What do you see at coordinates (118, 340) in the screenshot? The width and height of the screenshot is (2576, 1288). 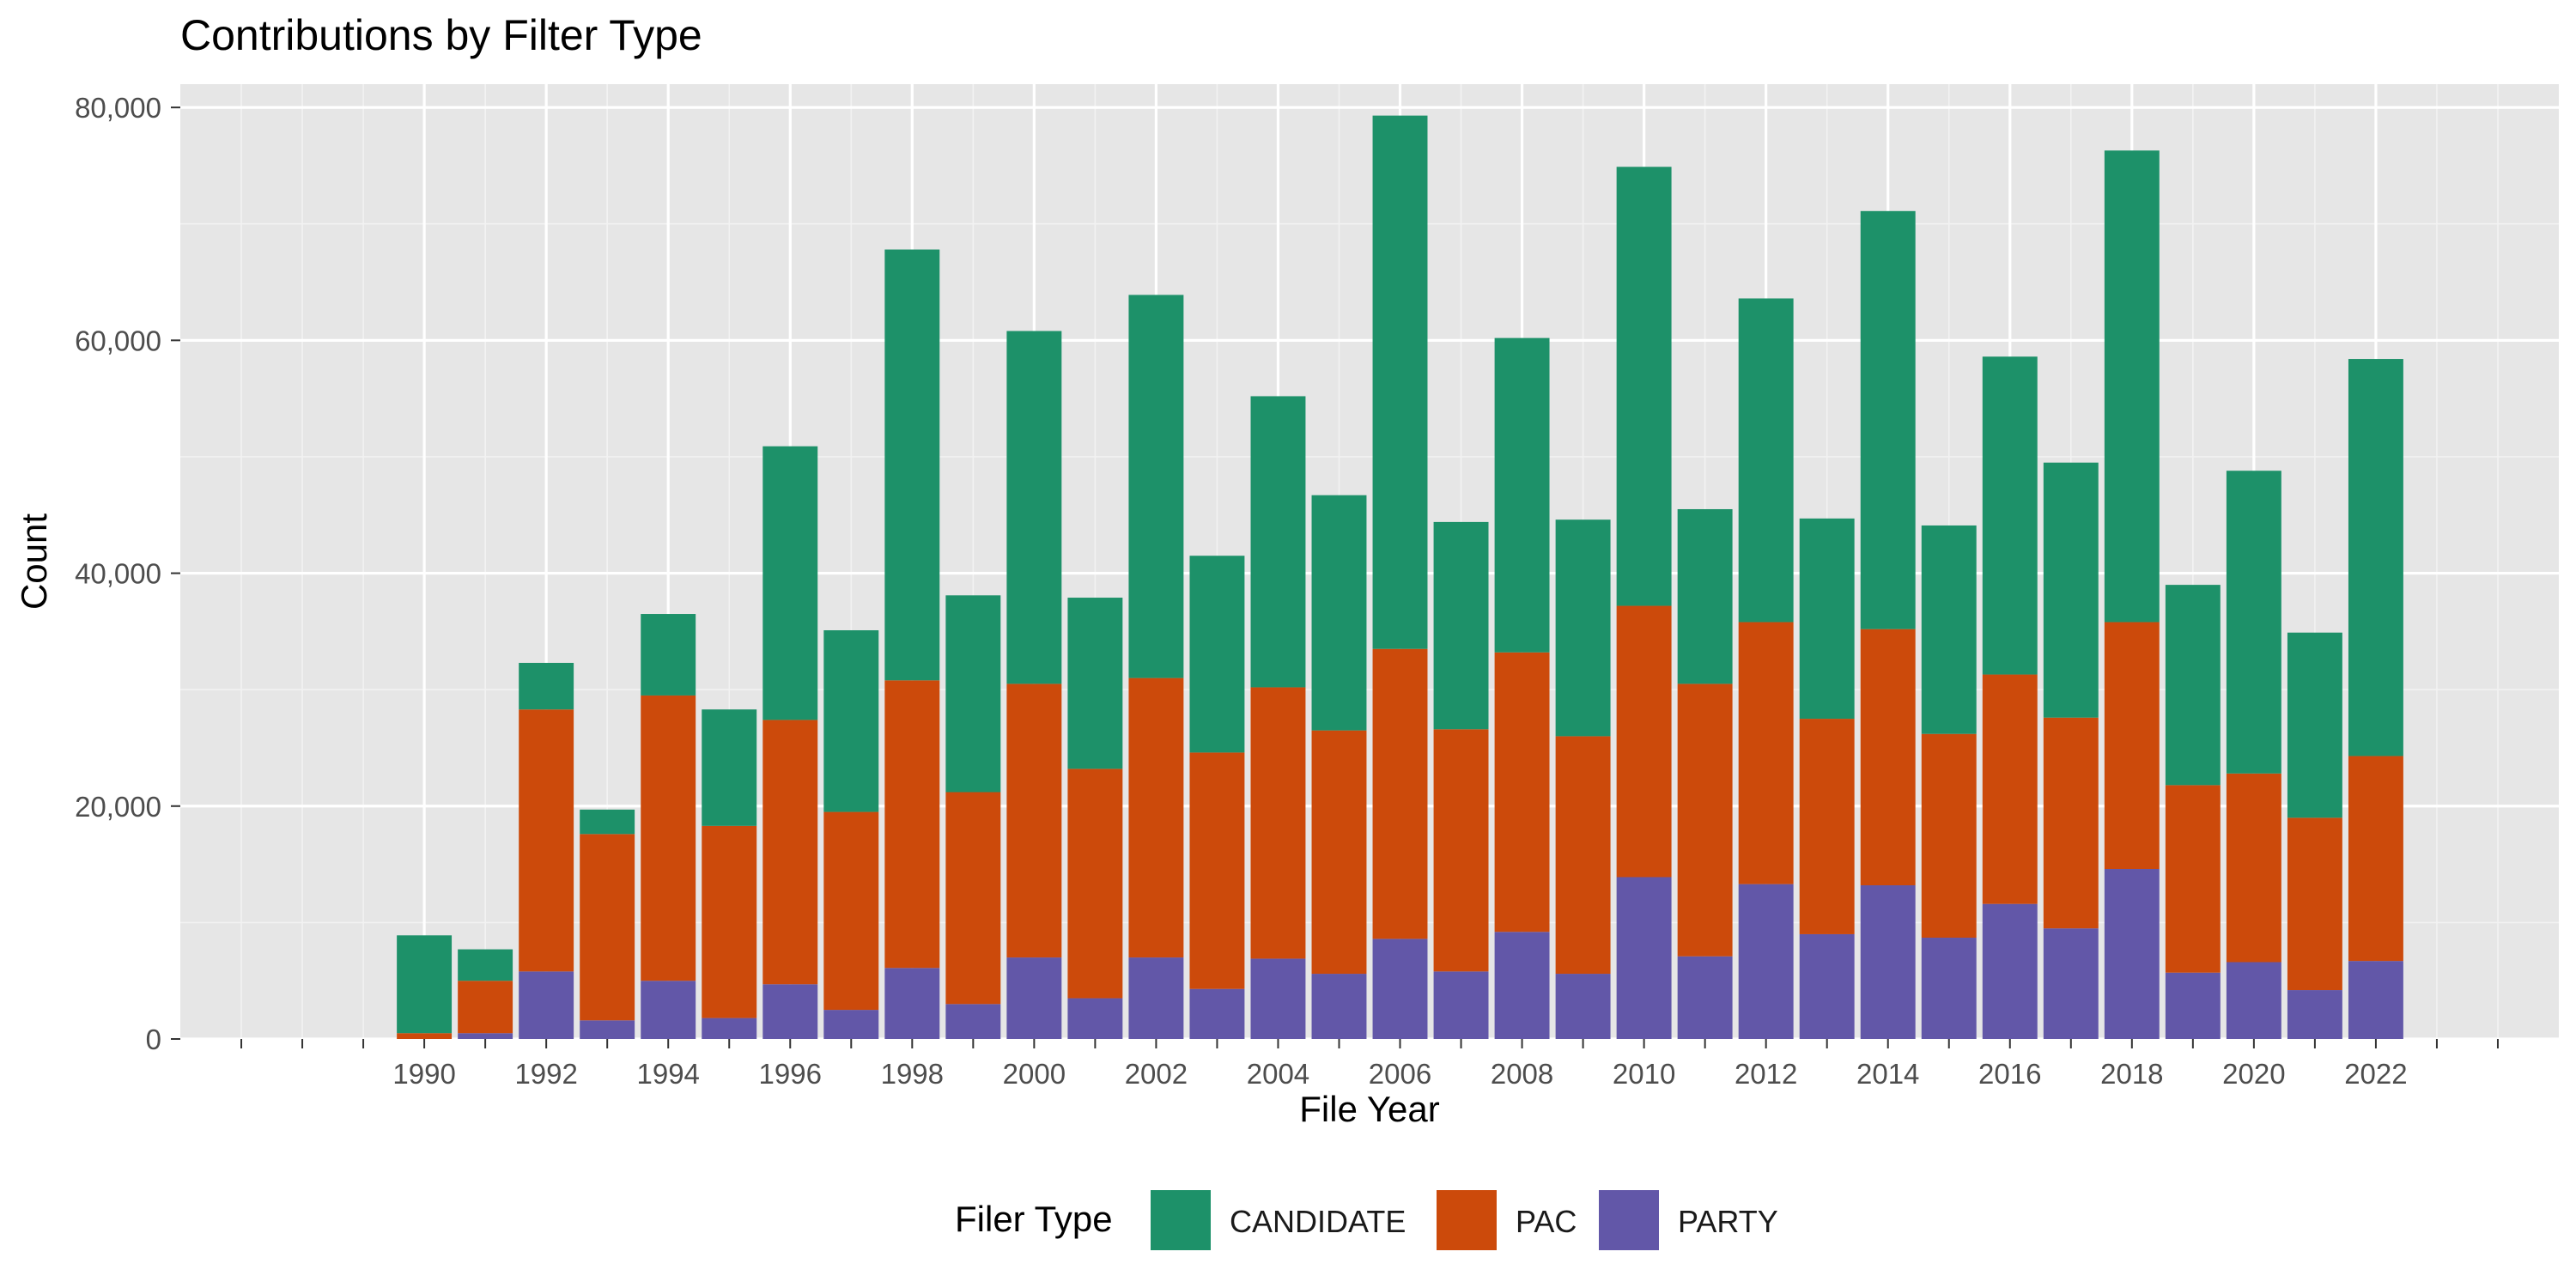 I see `y-tick-label: 60,000` at bounding box center [118, 340].